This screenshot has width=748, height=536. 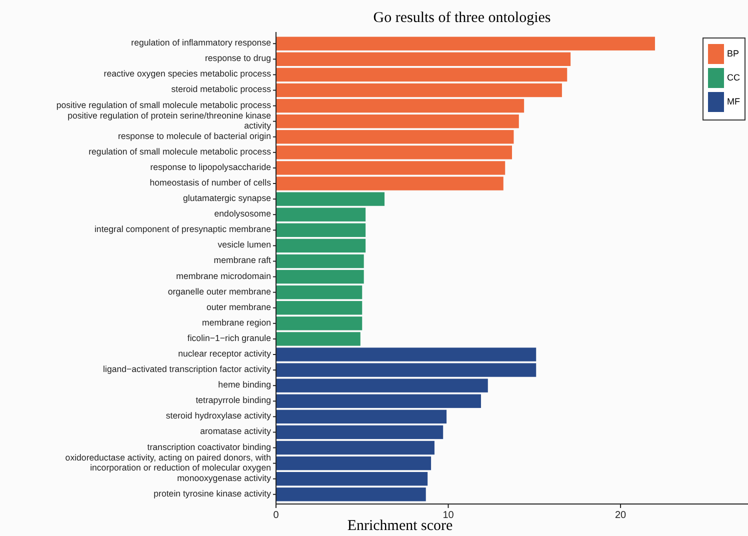 What do you see at coordinates (236, 431) in the screenshot?
I see `y-tick-label: aromatase activity` at bounding box center [236, 431].